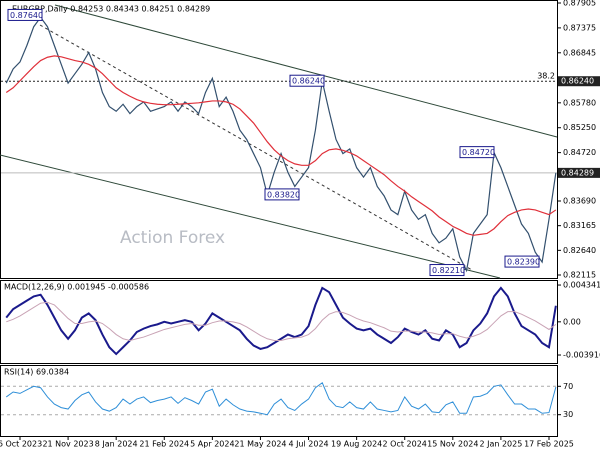 Image resolution: width=600 pixels, height=450 pixels. What do you see at coordinates (308, 444) in the screenshot?
I see `x-tick-label: 4 Jul 2024` at bounding box center [308, 444].